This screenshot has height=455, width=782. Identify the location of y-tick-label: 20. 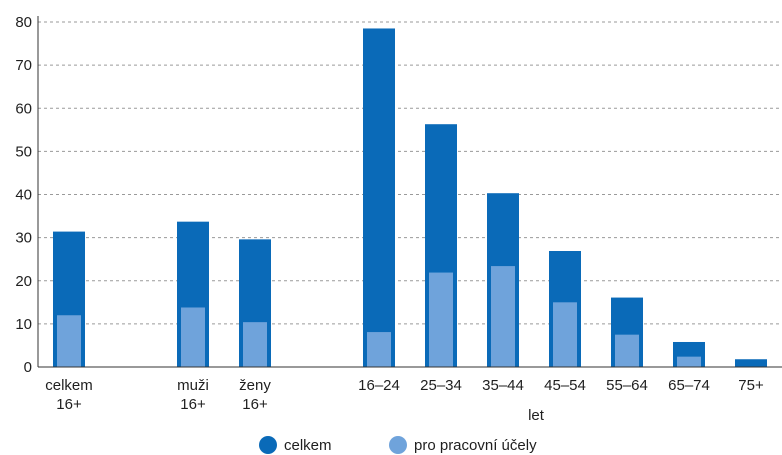
(23, 281).